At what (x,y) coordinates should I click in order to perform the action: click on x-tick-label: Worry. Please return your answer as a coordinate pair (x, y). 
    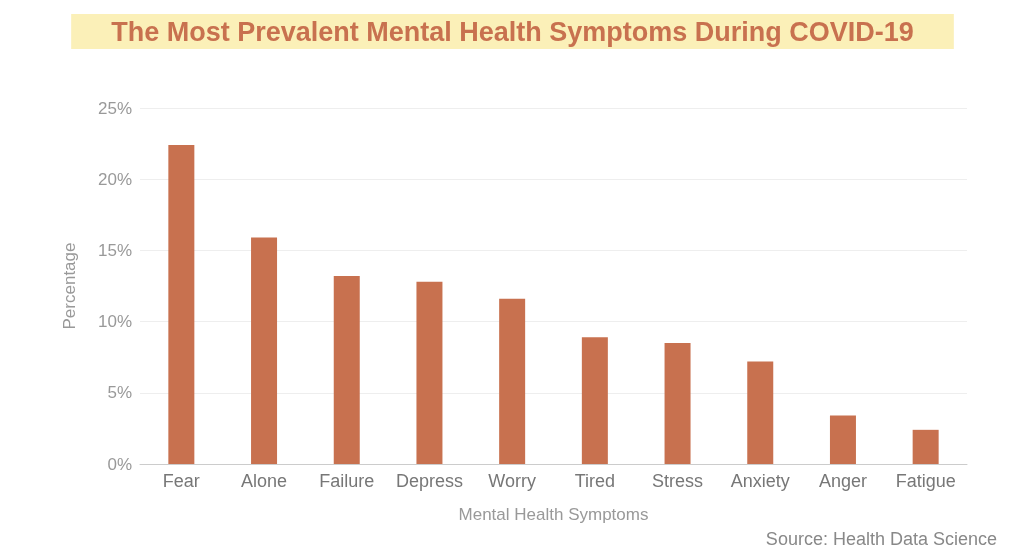
    Looking at the image, I should click on (512, 481).